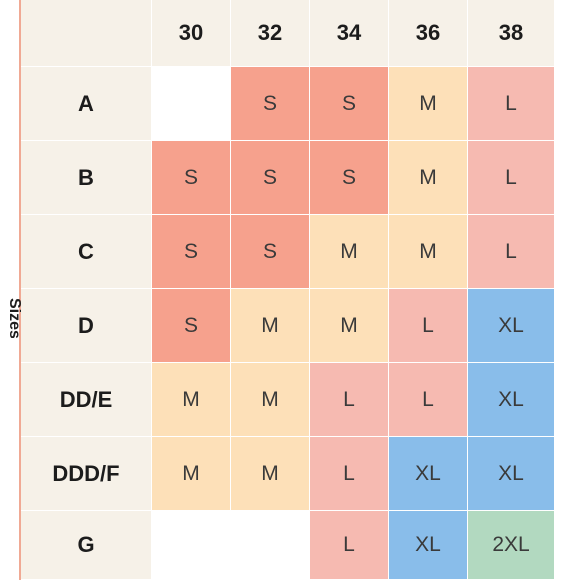 Image resolution: width=580 pixels, height=580 pixels. What do you see at coordinates (10, 290) in the screenshot?
I see `left-margin` at bounding box center [10, 290].